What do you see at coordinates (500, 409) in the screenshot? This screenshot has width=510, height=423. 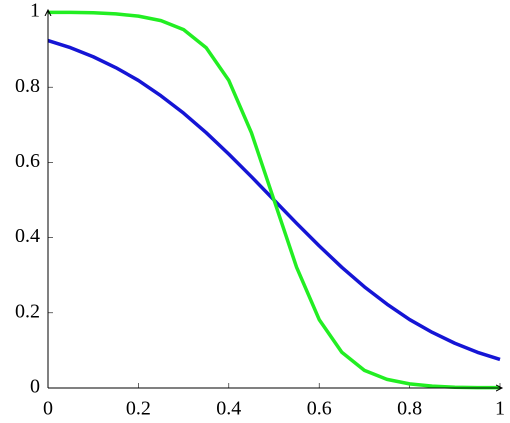 I see `x-tick-label: 1` at bounding box center [500, 409].